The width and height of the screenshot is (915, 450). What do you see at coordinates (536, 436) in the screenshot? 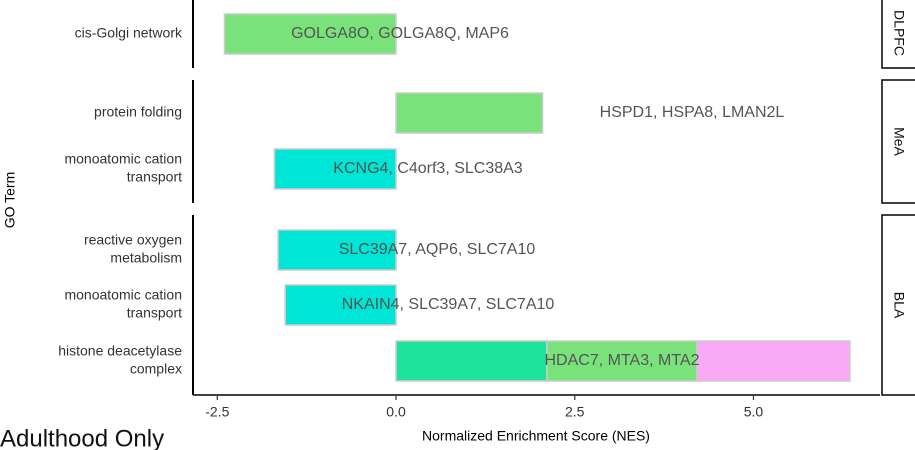
I see `x-axis-label: Normalized Enrichment Score (NES)` at bounding box center [536, 436].